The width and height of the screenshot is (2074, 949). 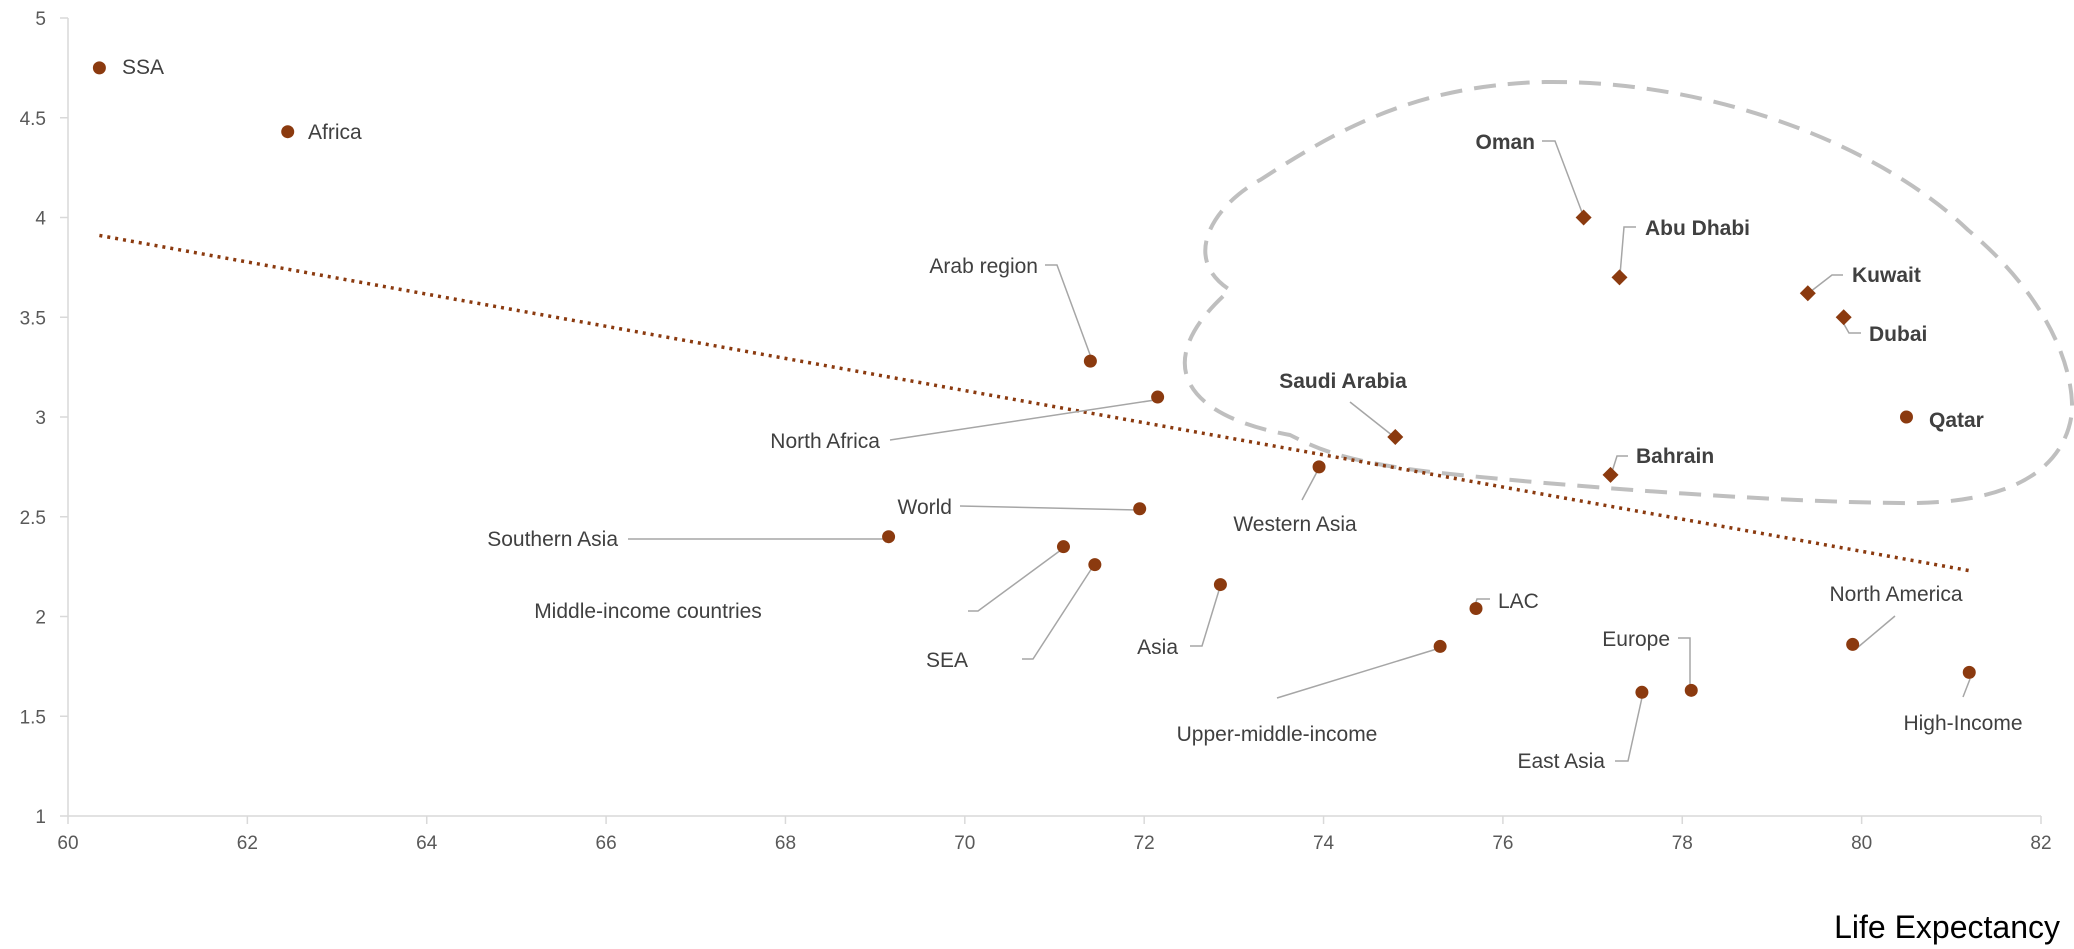 I want to click on leader-saudi-arabia, so click(x=1371, y=419).